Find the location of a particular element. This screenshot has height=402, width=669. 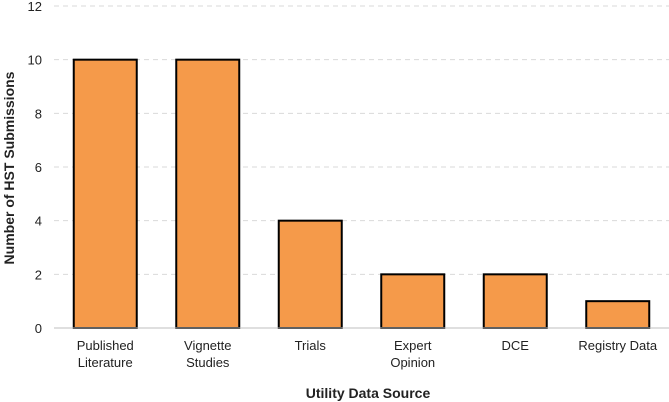

y-axis-title: Number of HST Submissions is located at coordinates (9, 167).